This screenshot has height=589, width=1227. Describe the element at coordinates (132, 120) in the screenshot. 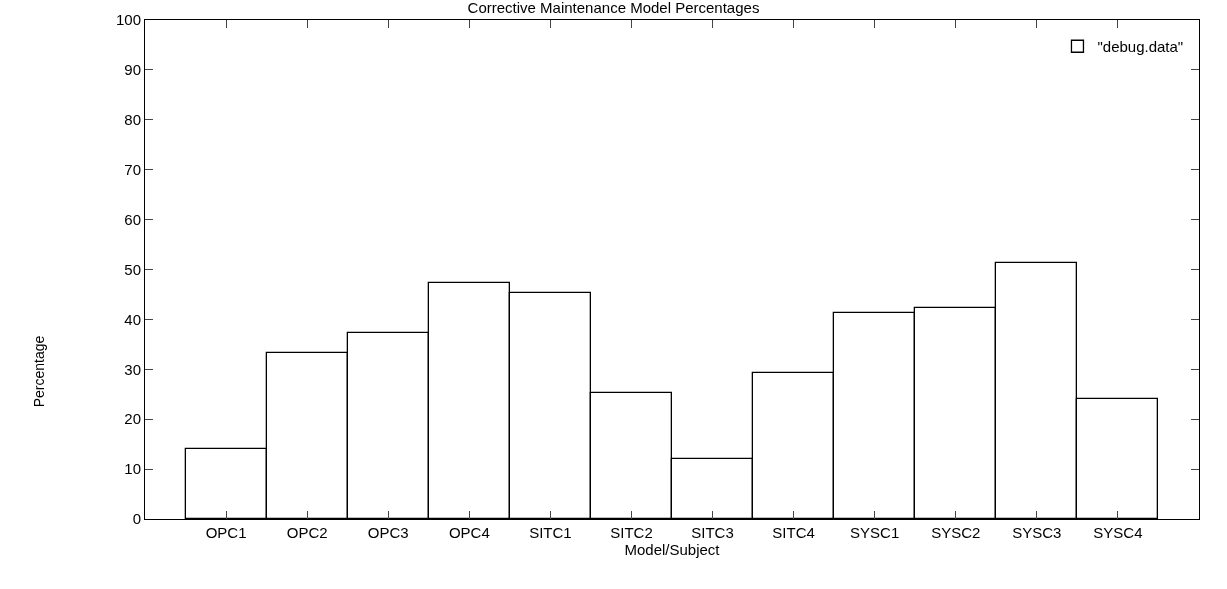

I see `y-tick-label: 80` at that location.